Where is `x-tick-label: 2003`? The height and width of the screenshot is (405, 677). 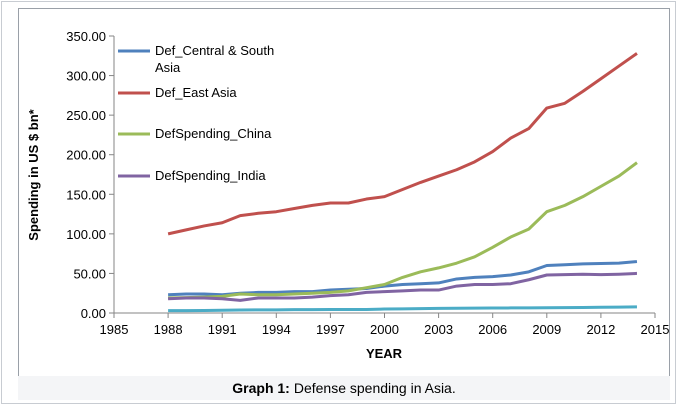
x-tick-label: 2003 is located at coordinates (438, 329).